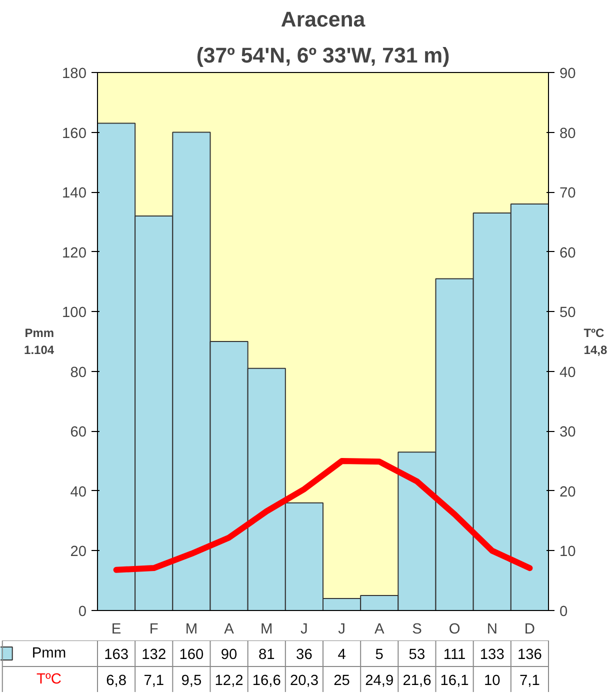 The width and height of the screenshot is (616, 694). Describe the element at coordinates (39, 341) in the screenshot. I see `y-axis-title: Pmm 1.104` at that location.